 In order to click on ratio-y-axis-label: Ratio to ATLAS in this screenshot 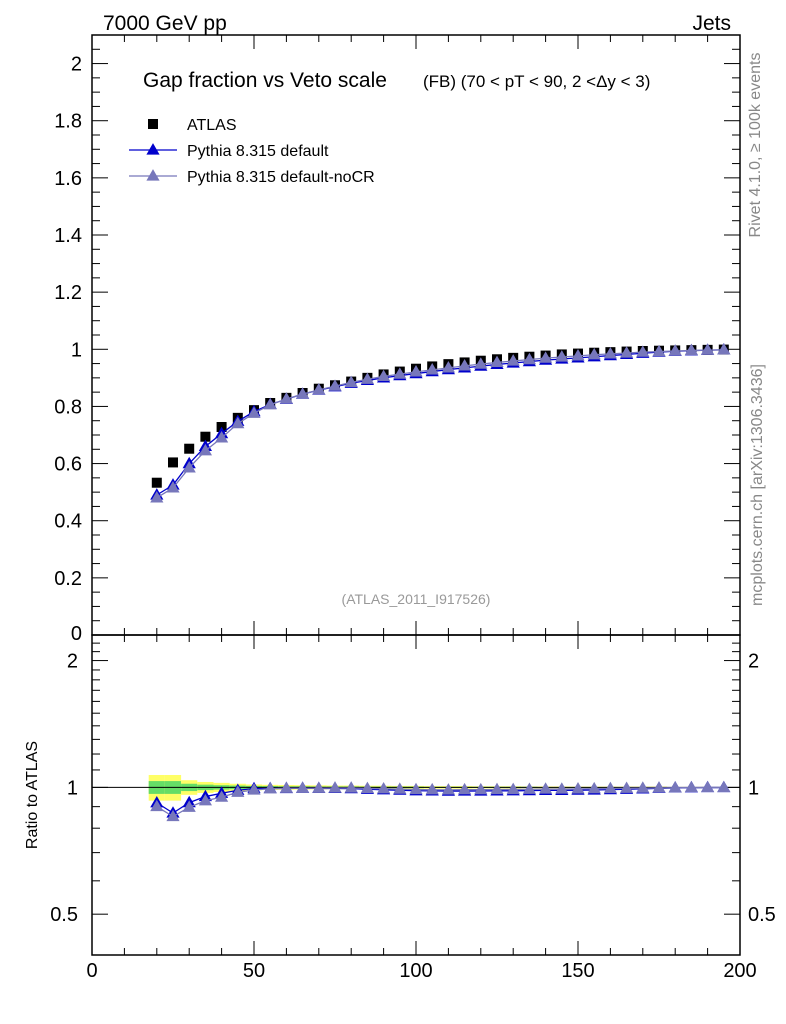, I will do `click(32, 795)`.